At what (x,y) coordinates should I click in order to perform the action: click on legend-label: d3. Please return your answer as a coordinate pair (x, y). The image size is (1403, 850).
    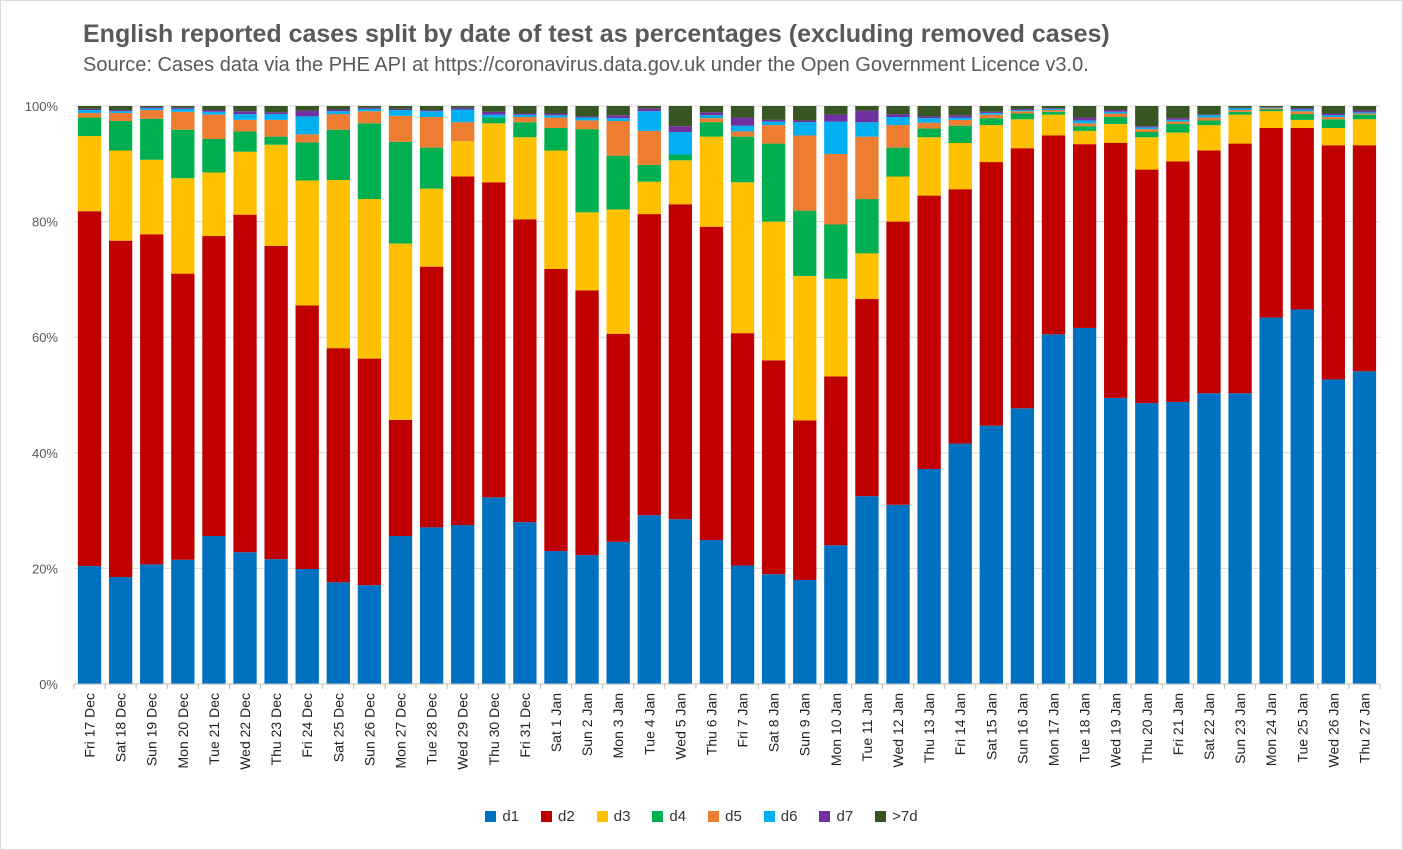
    Looking at the image, I should click on (622, 816).